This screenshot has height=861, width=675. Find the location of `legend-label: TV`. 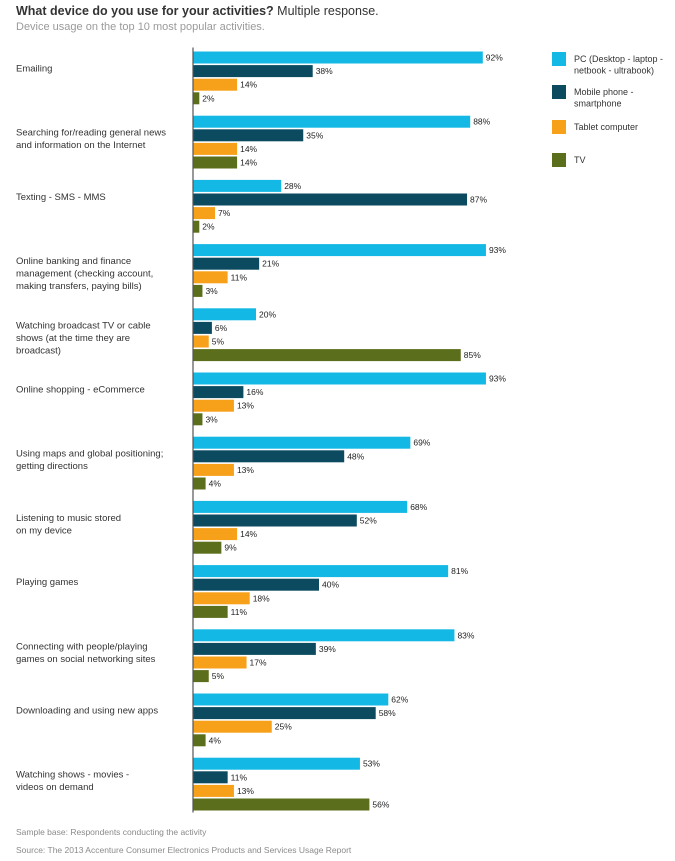

legend-label: TV is located at coordinates (580, 160).